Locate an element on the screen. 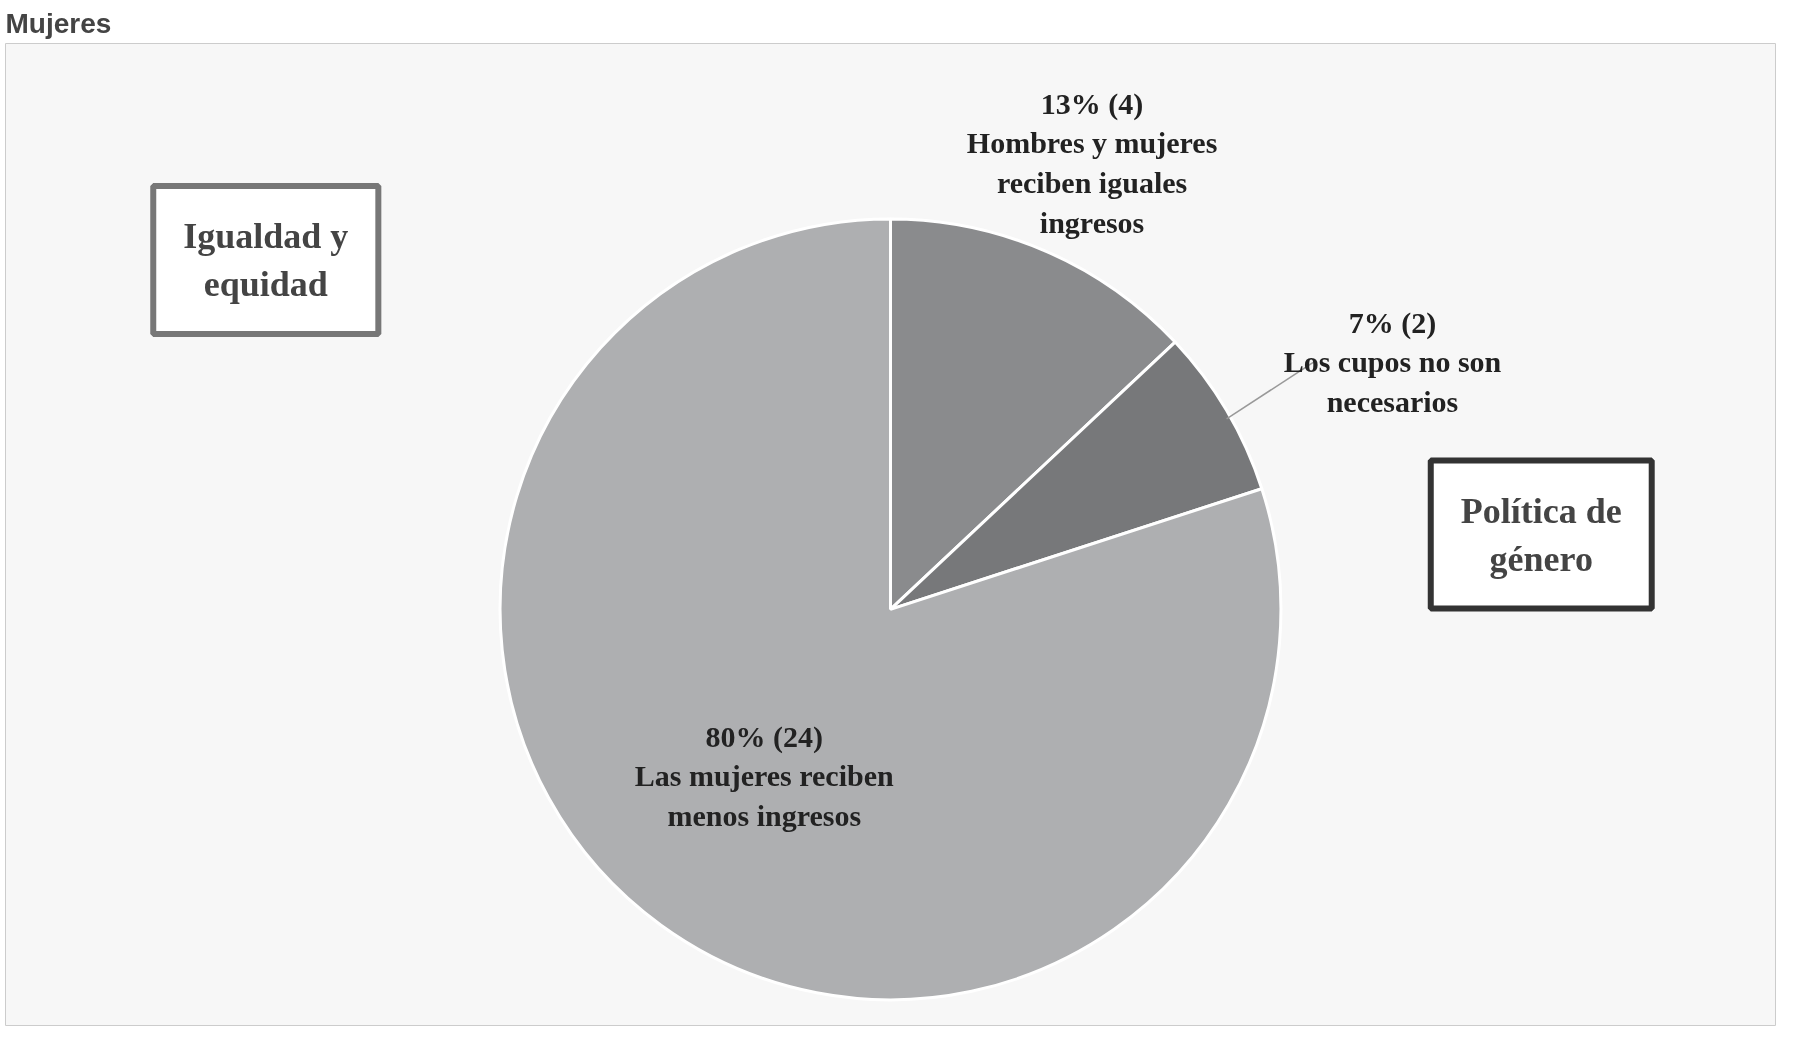  data-label: 13% (4) is located at coordinates (1092, 103).